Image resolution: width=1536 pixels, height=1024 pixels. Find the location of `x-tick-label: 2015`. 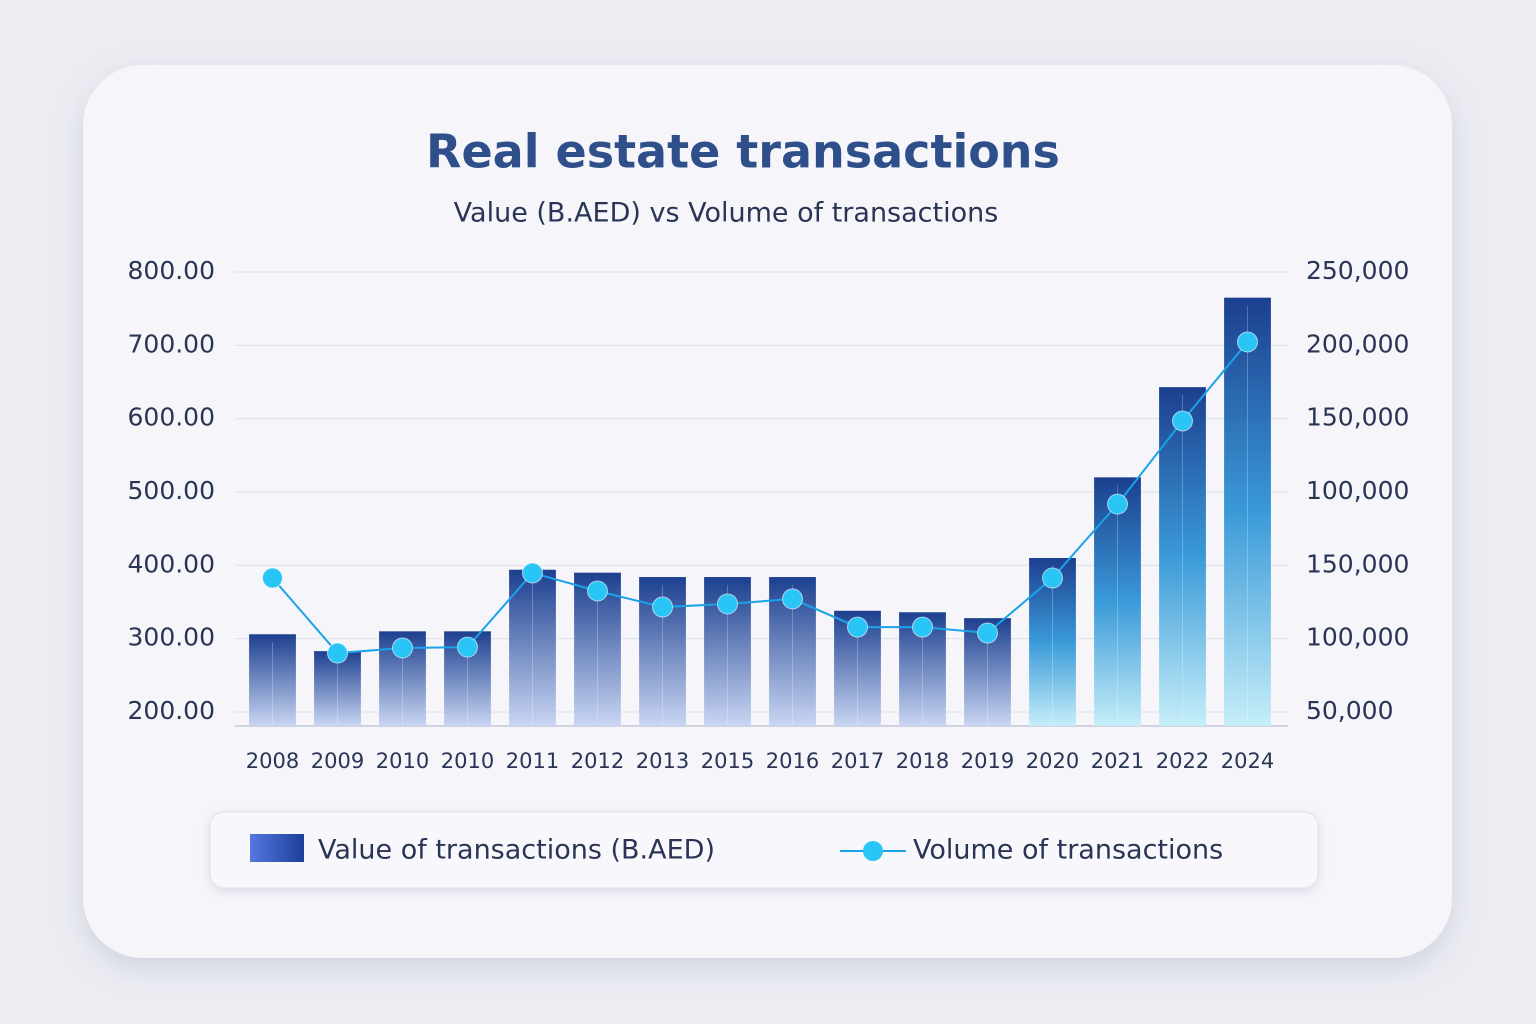

x-tick-label: 2015 is located at coordinates (727, 761).